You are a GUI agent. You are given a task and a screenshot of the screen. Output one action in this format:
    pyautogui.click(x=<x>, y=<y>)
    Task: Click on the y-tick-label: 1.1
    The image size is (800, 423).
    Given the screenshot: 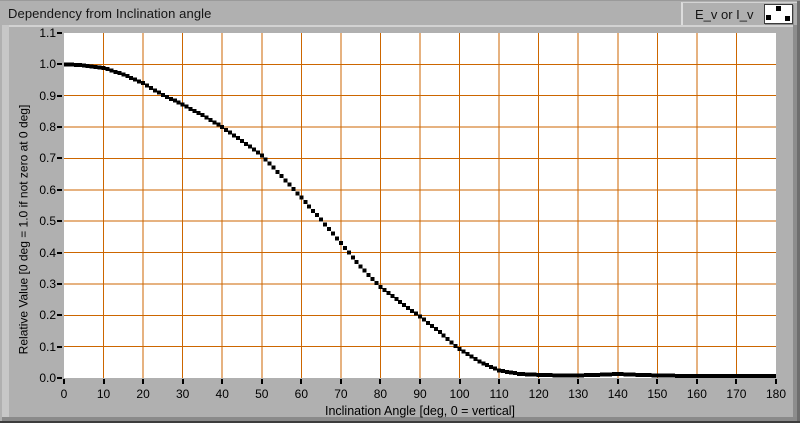 What is the action you would take?
    pyautogui.click(x=47, y=33)
    